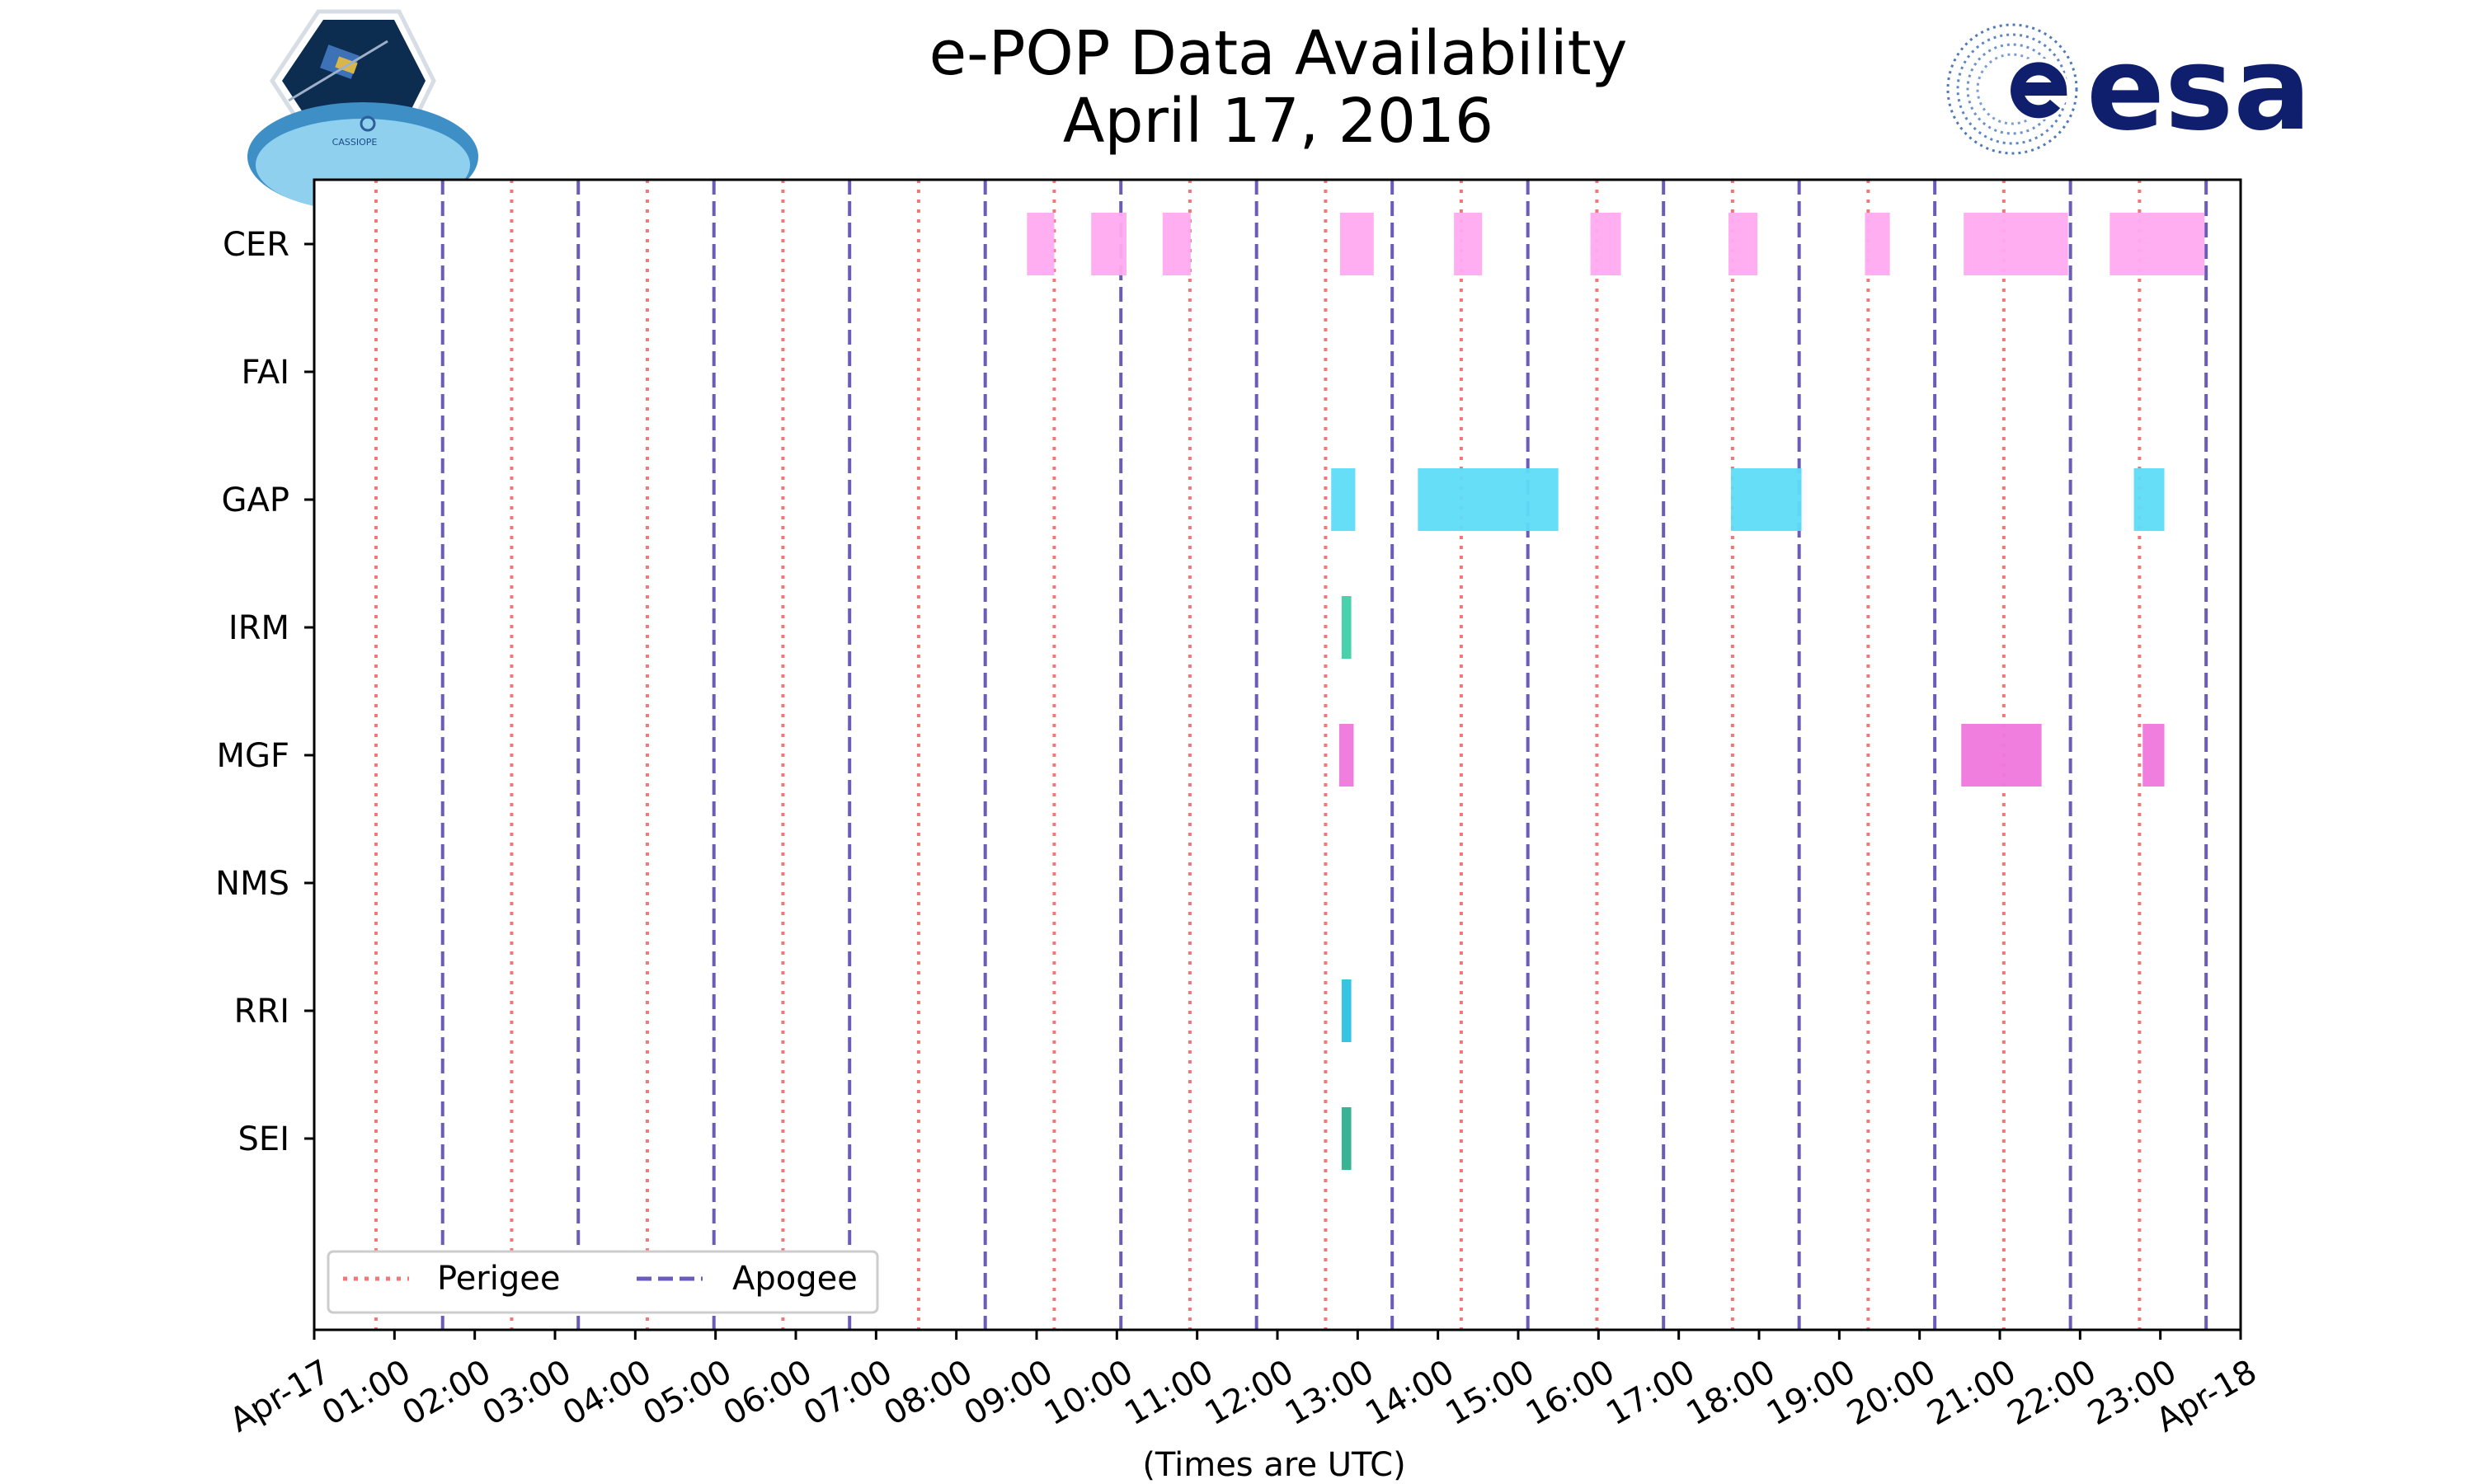 Image resolution: width=2474 pixels, height=1484 pixels. What do you see at coordinates (252, 756) in the screenshot?
I see `ytick-label-mgf: MGF` at bounding box center [252, 756].